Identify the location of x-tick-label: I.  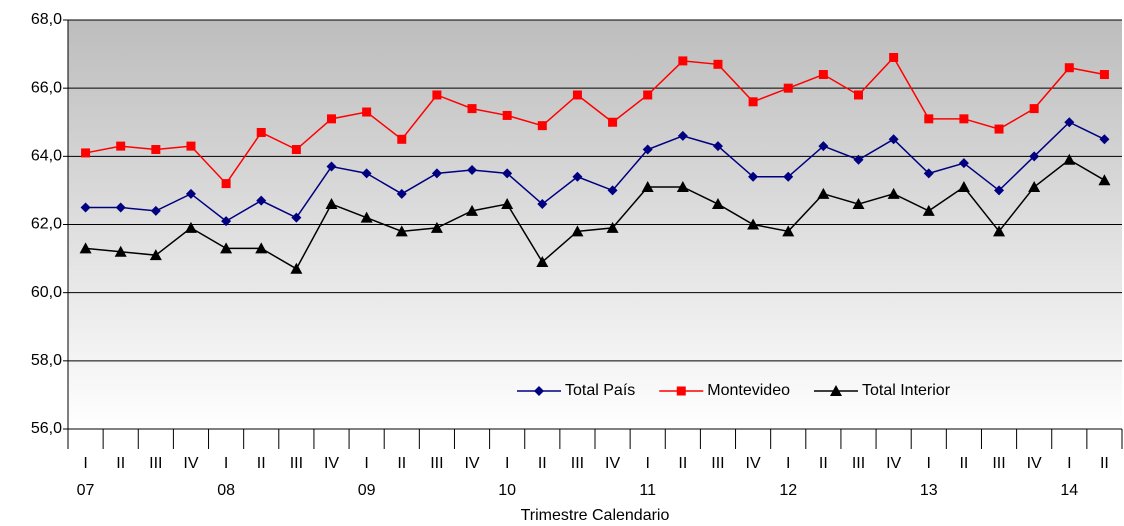
(788, 463).